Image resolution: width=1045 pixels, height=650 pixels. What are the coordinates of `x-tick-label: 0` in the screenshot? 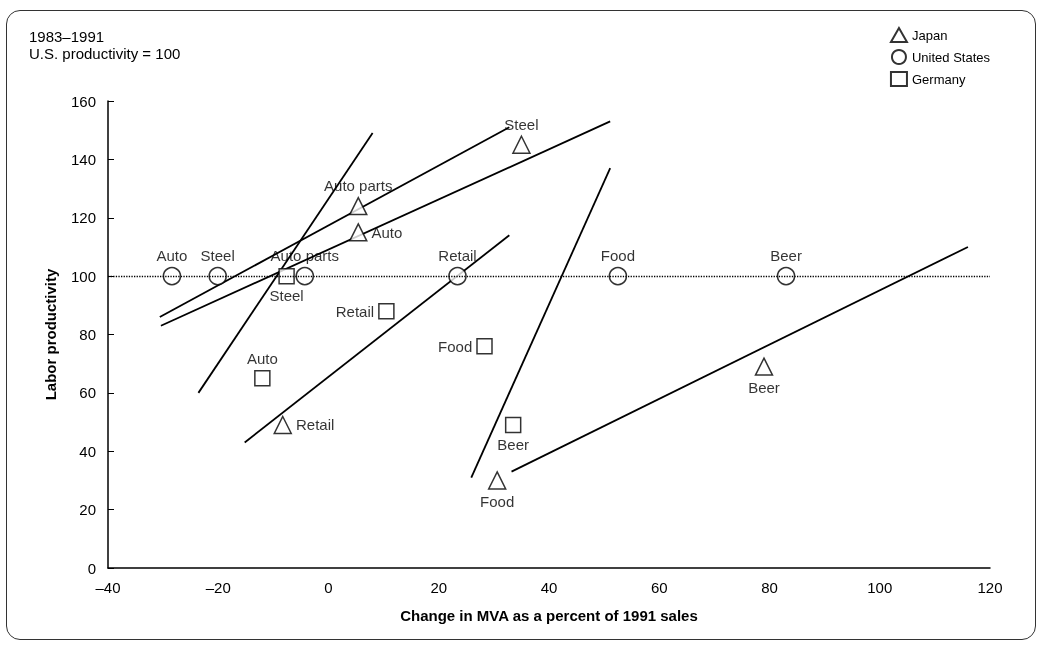 It's located at (328, 587).